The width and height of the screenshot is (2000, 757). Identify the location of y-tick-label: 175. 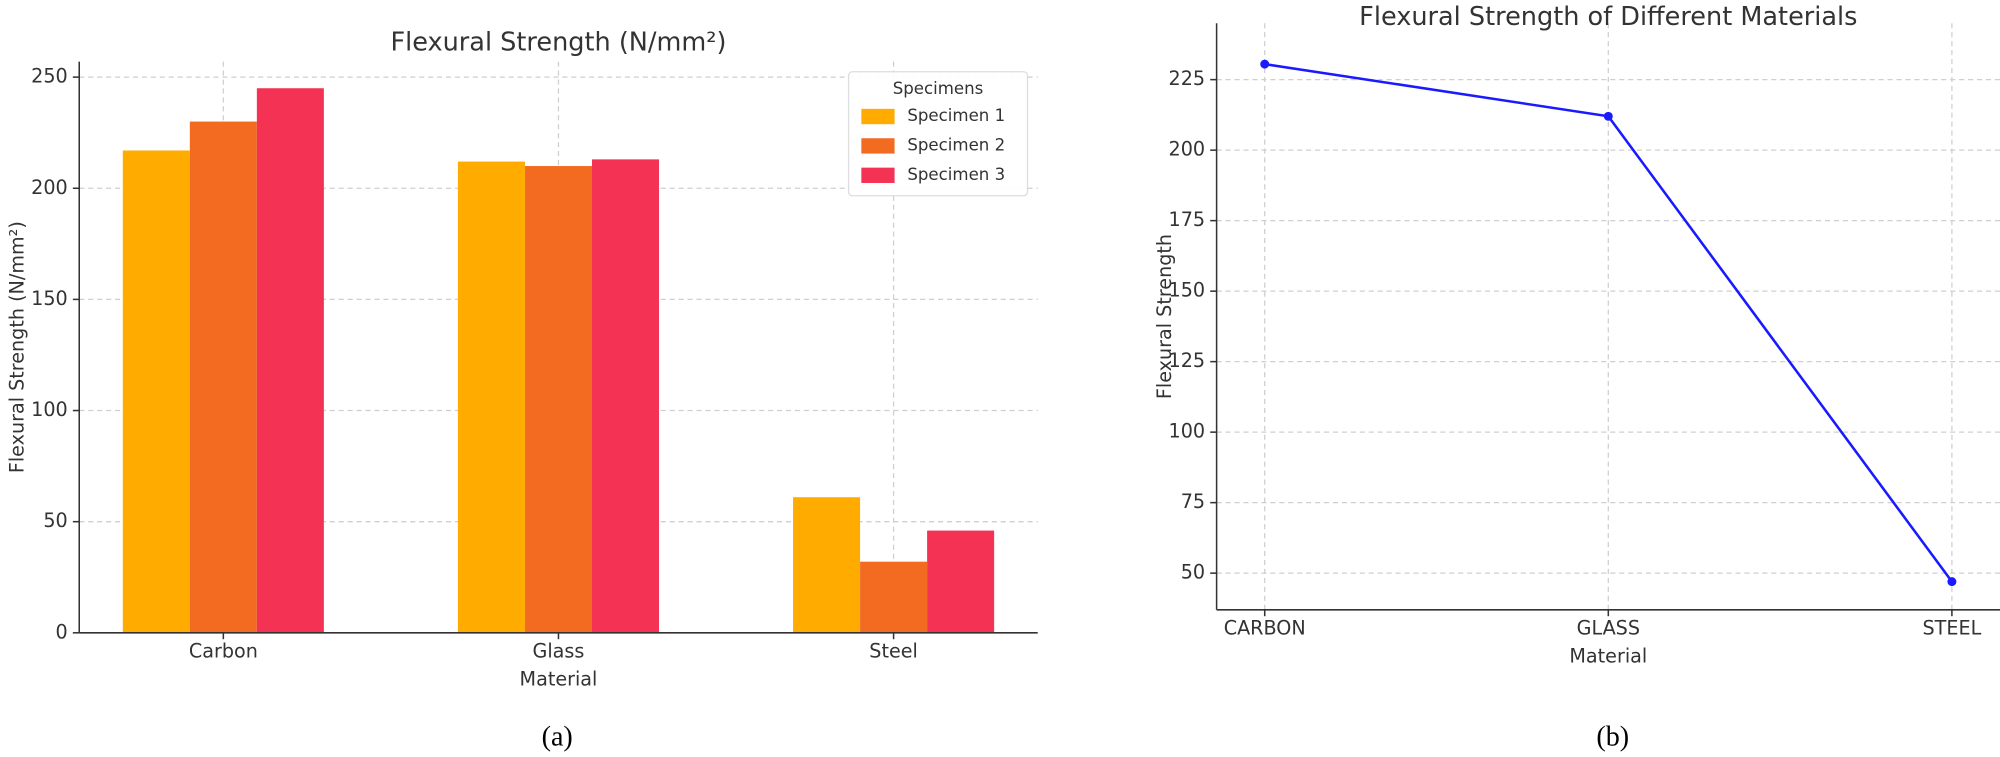
(1187, 219).